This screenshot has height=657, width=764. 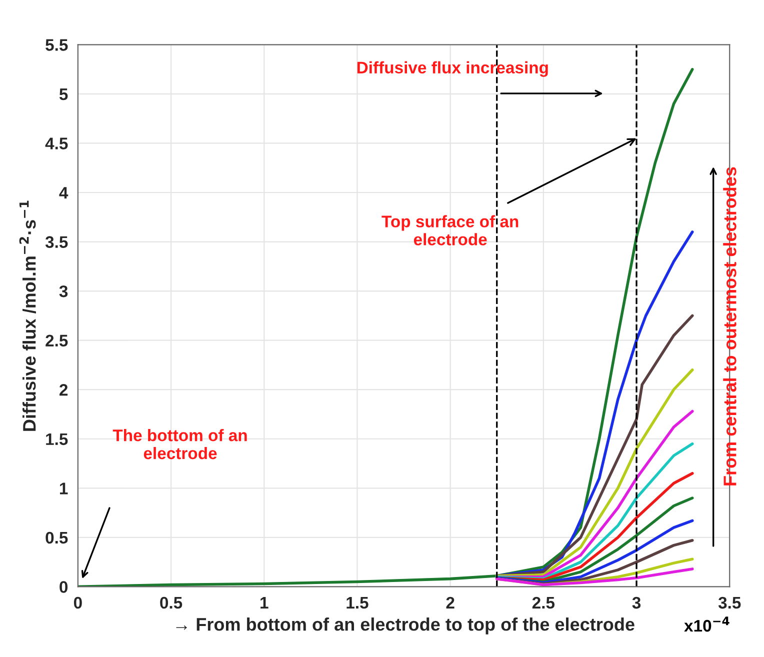 What do you see at coordinates (64, 488) in the screenshot?
I see `y-tick-label: 1` at bounding box center [64, 488].